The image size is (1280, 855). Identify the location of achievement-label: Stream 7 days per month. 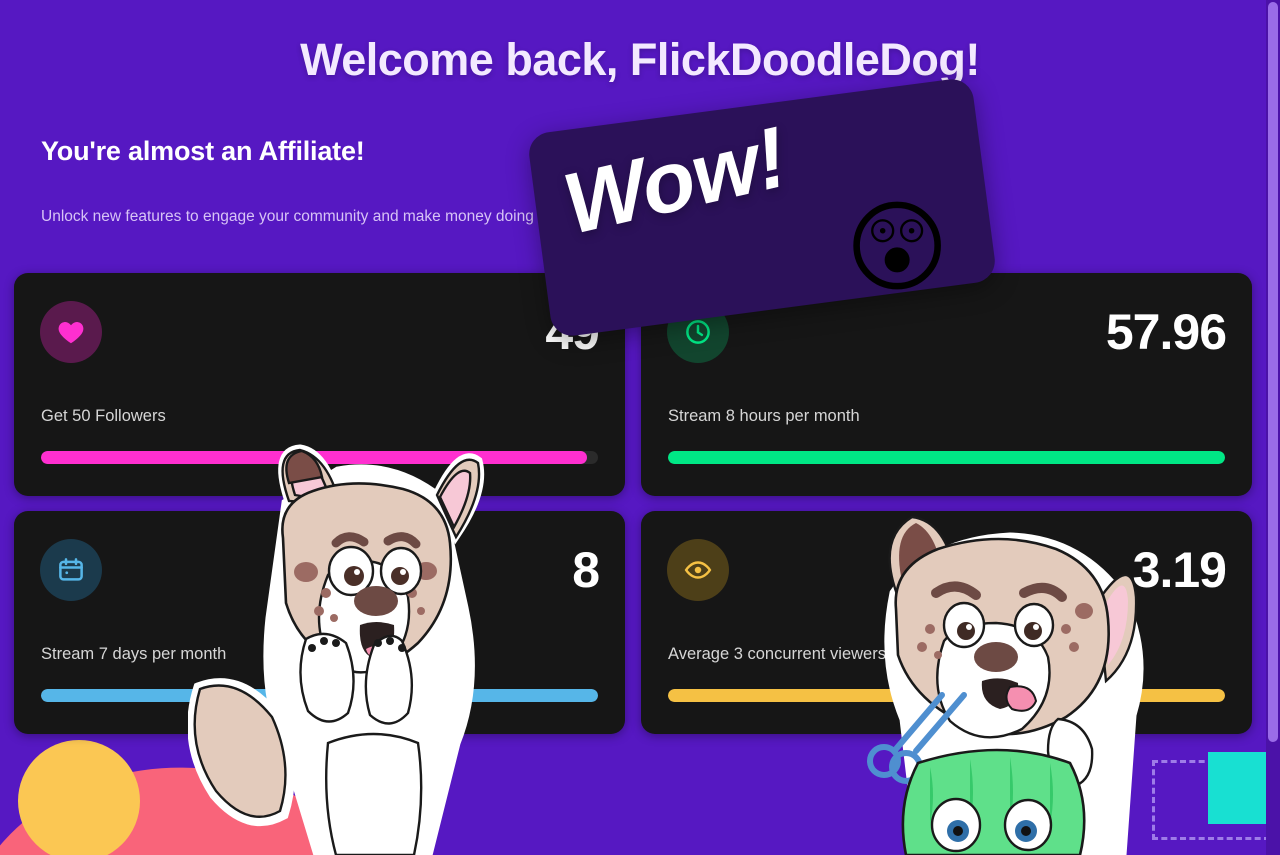
(134, 654).